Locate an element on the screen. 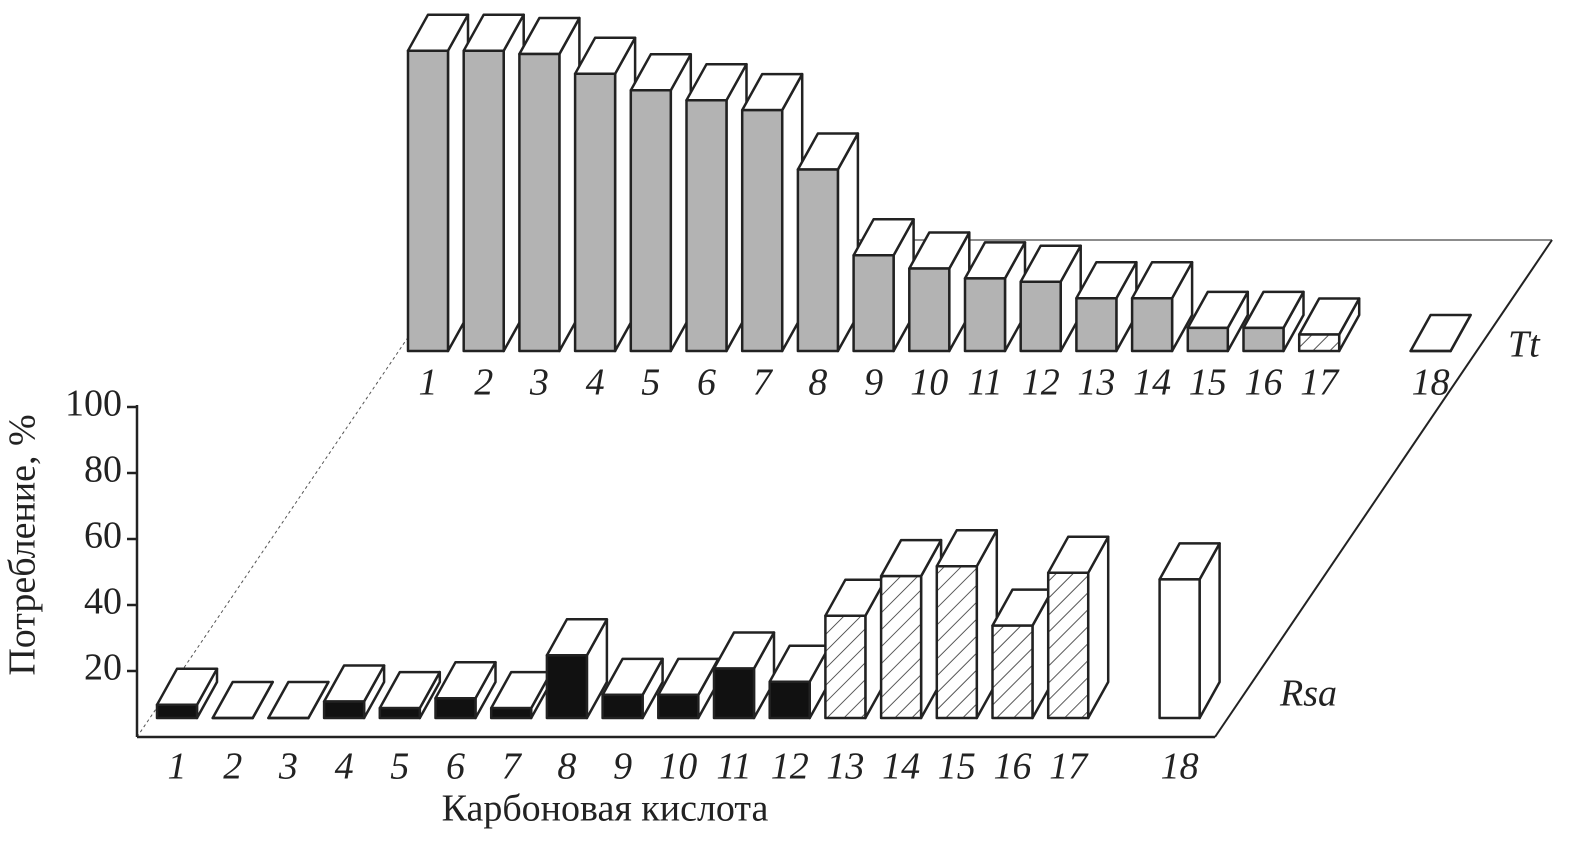 This screenshot has height=851, width=1588. y-tick-label: 20 is located at coordinates (103, 668).